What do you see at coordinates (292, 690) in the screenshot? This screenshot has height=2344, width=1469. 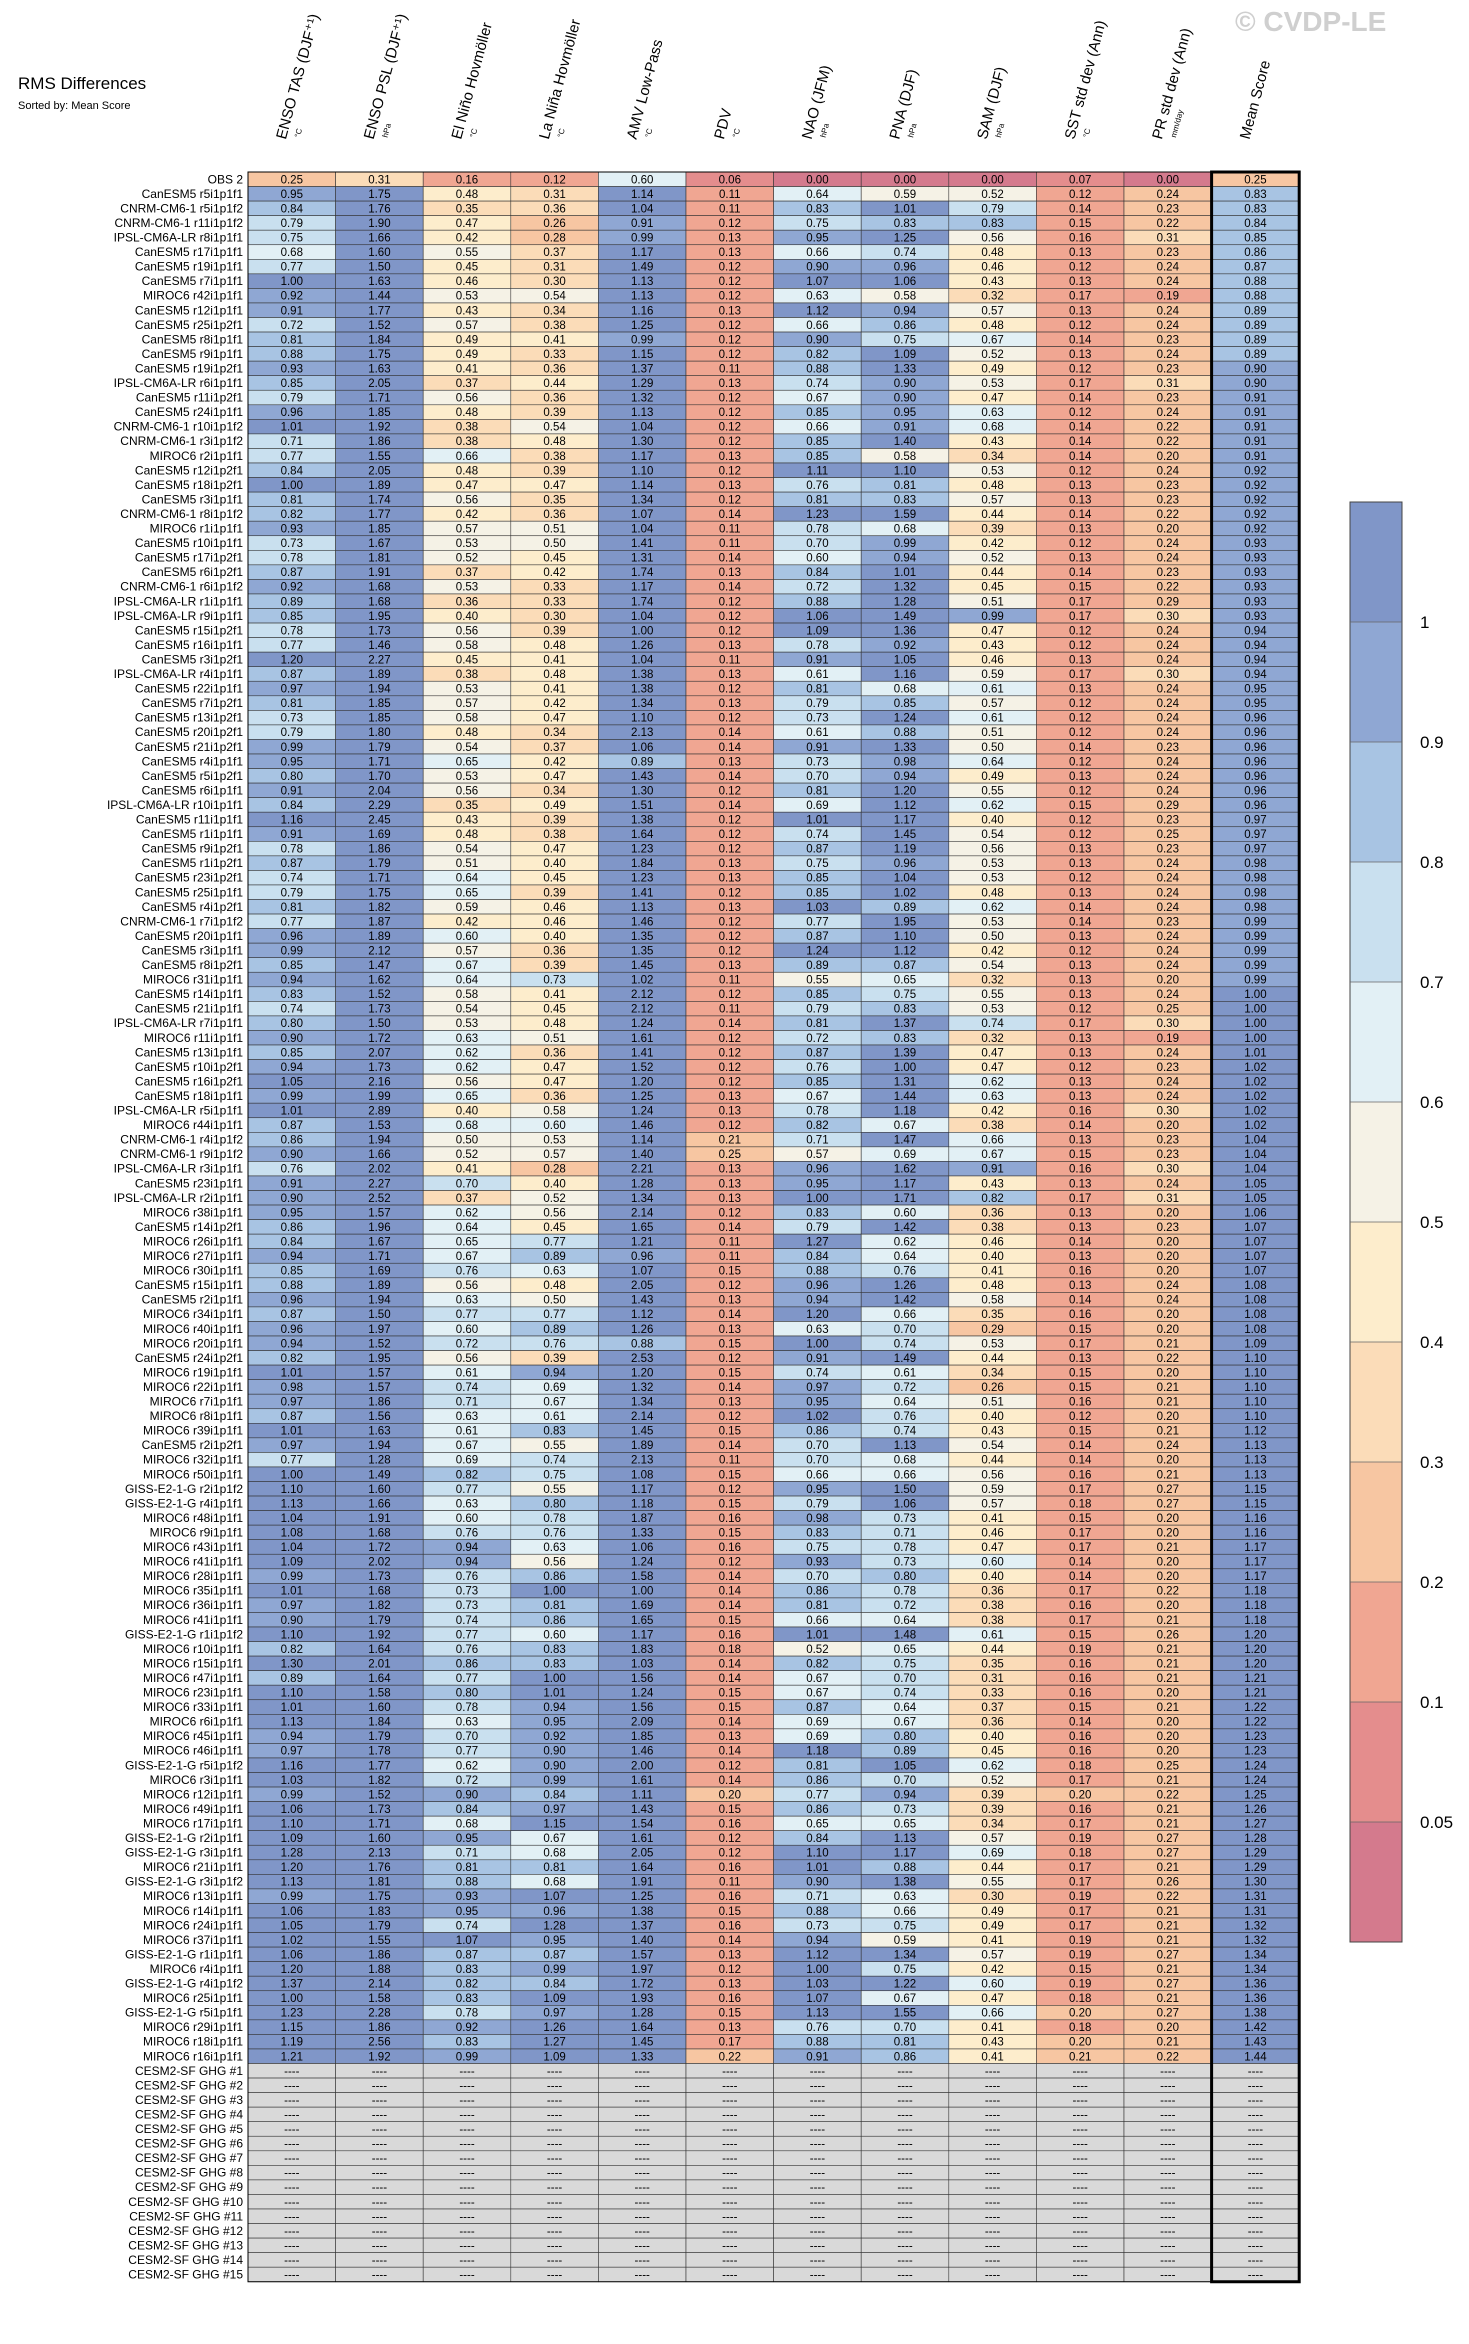 I see `cell-value: 0.97` at bounding box center [292, 690].